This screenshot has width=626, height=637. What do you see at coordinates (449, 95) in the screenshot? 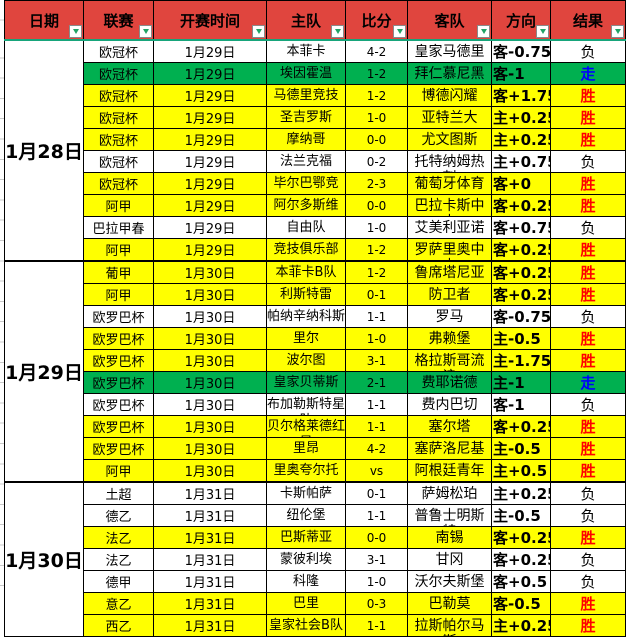
I see `away-cell: 博德闪耀` at bounding box center [449, 95].